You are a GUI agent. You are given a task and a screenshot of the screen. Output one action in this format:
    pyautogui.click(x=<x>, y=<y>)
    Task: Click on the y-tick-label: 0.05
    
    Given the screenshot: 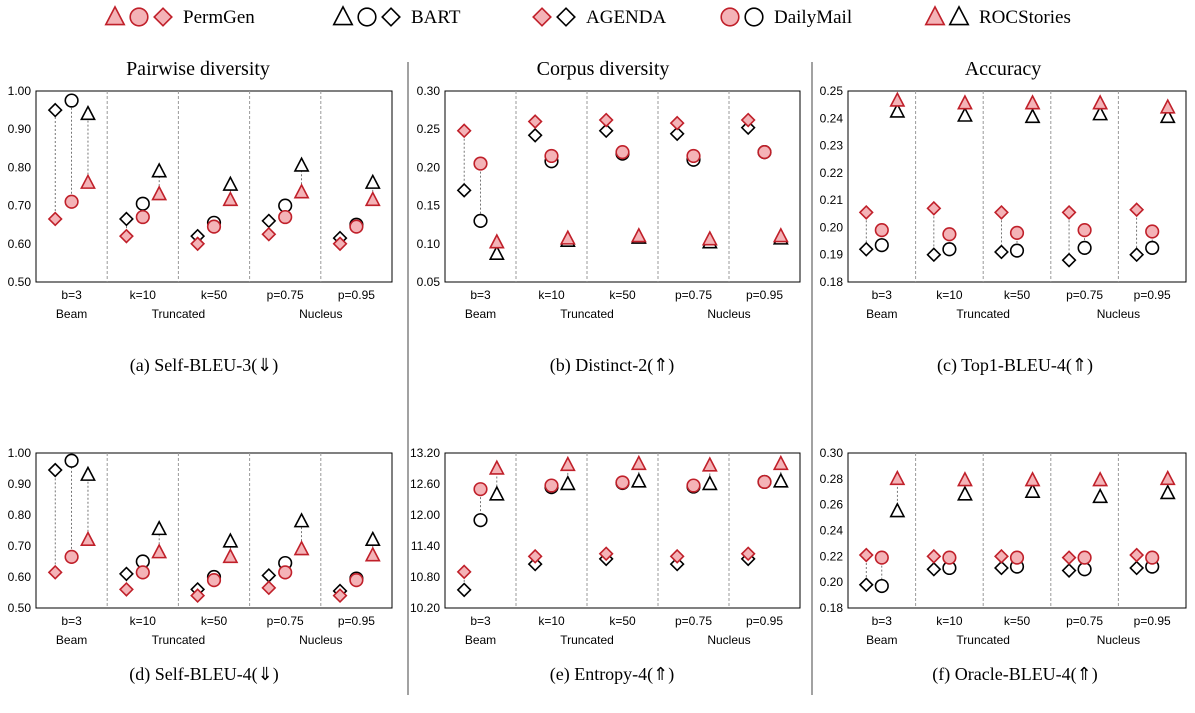 What is the action you would take?
    pyautogui.click(x=429, y=282)
    